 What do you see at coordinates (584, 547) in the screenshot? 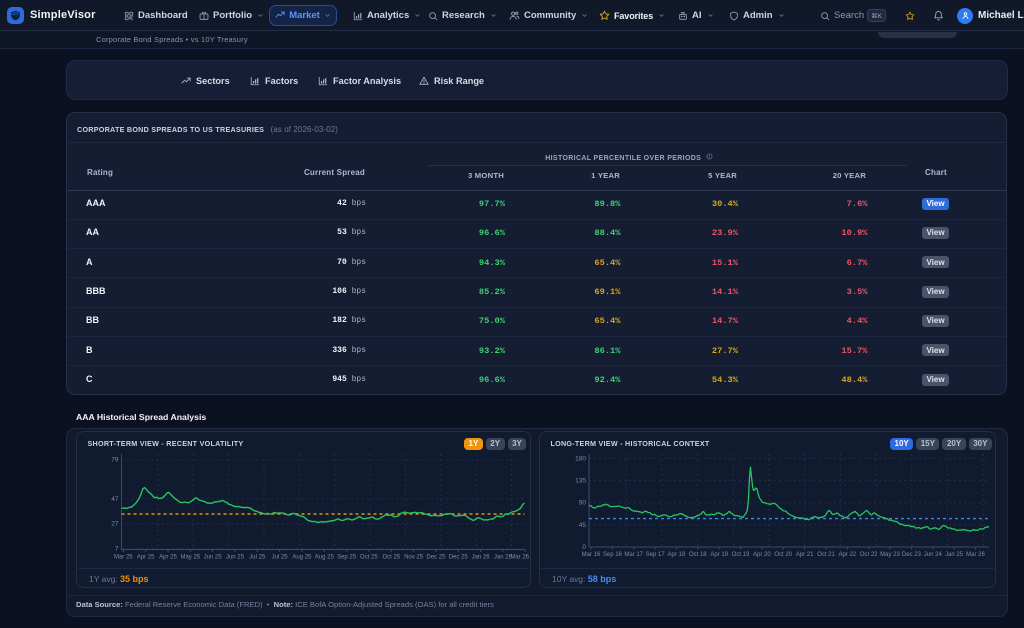
I see `svg-text: 0` at bounding box center [584, 547].